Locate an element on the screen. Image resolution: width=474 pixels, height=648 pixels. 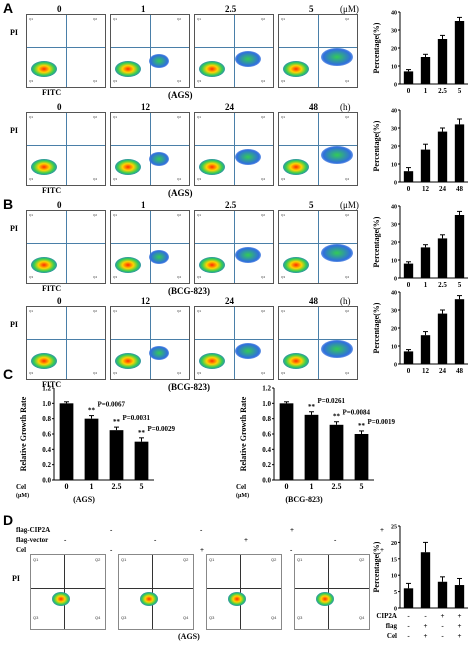
p-value-label: P=0.0067 is located at coordinates (112, 405).